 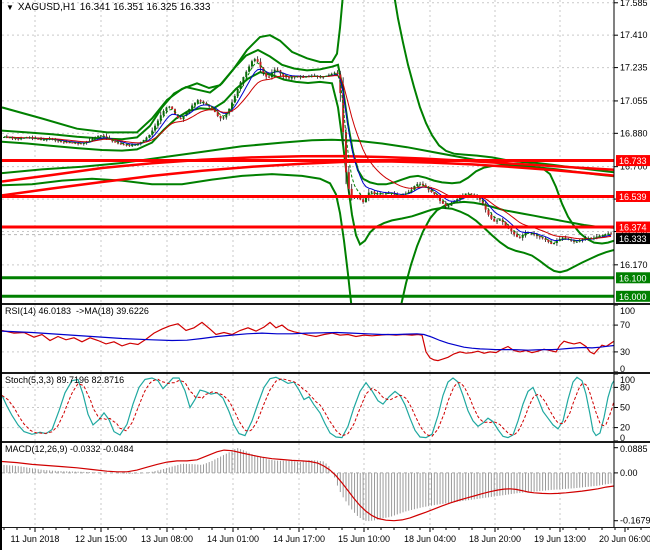 What do you see at coordinates (633, 296) in the screenshot?
I see `price-badge-16.000: 16.000` at bounding box center [633, 296].